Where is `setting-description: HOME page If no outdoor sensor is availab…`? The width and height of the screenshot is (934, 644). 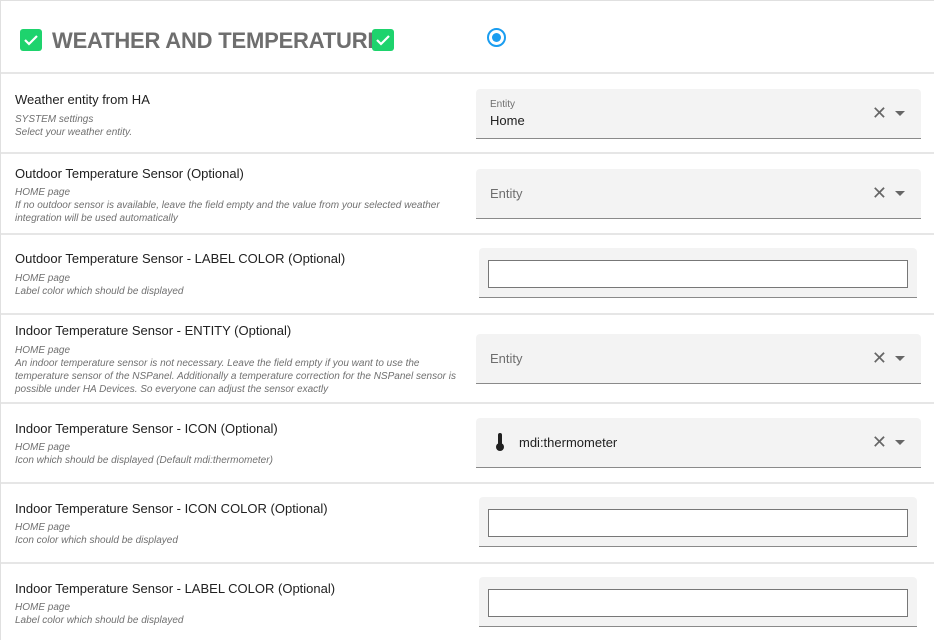 setting-description: HOME page If no outdoor sensor is availab… is located at coordinates (227, 205).